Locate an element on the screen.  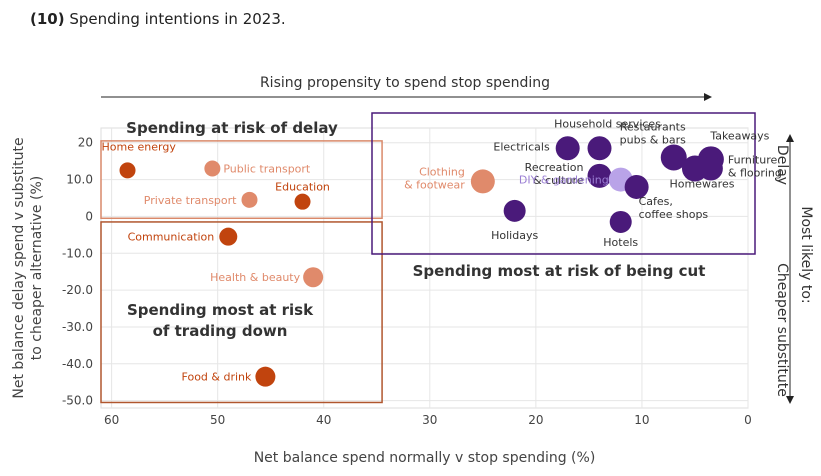
quadrant-label: Spending most at risk of being cut is located at coordinates (559, 271).